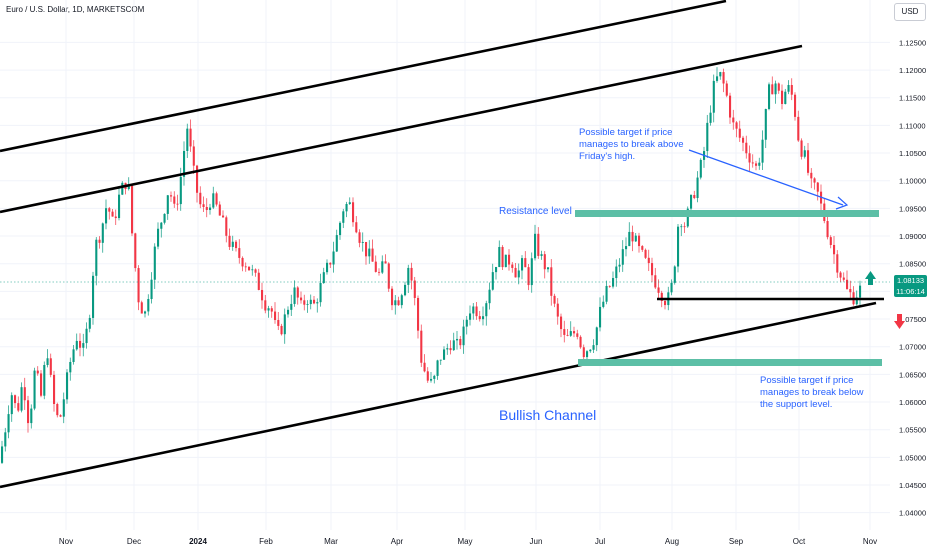  What do you see at coordinates (910, 12) in the screenshot?
I see `currency-selector: USD` at bounding box center [910, 12].